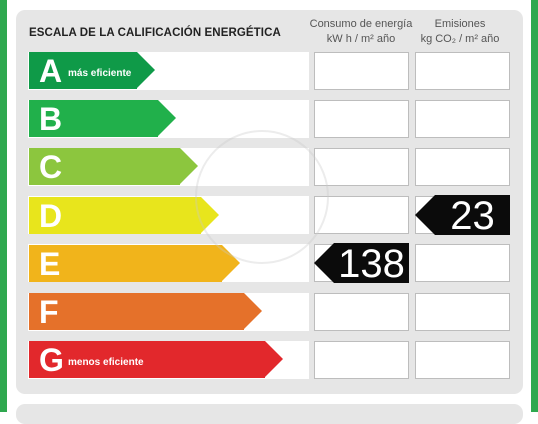 This screenshot has height=424, width=538. I want to click on consumo-cell-d, so click(361, 215).